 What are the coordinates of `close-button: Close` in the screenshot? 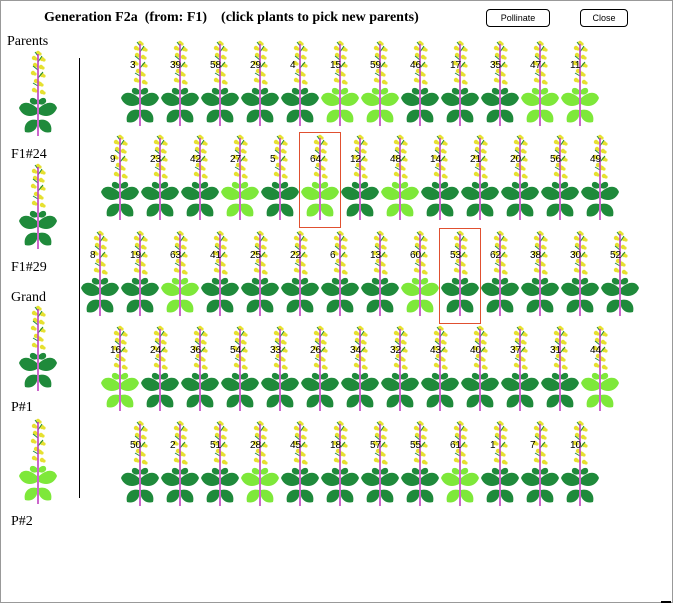 It's located at (604, 18).